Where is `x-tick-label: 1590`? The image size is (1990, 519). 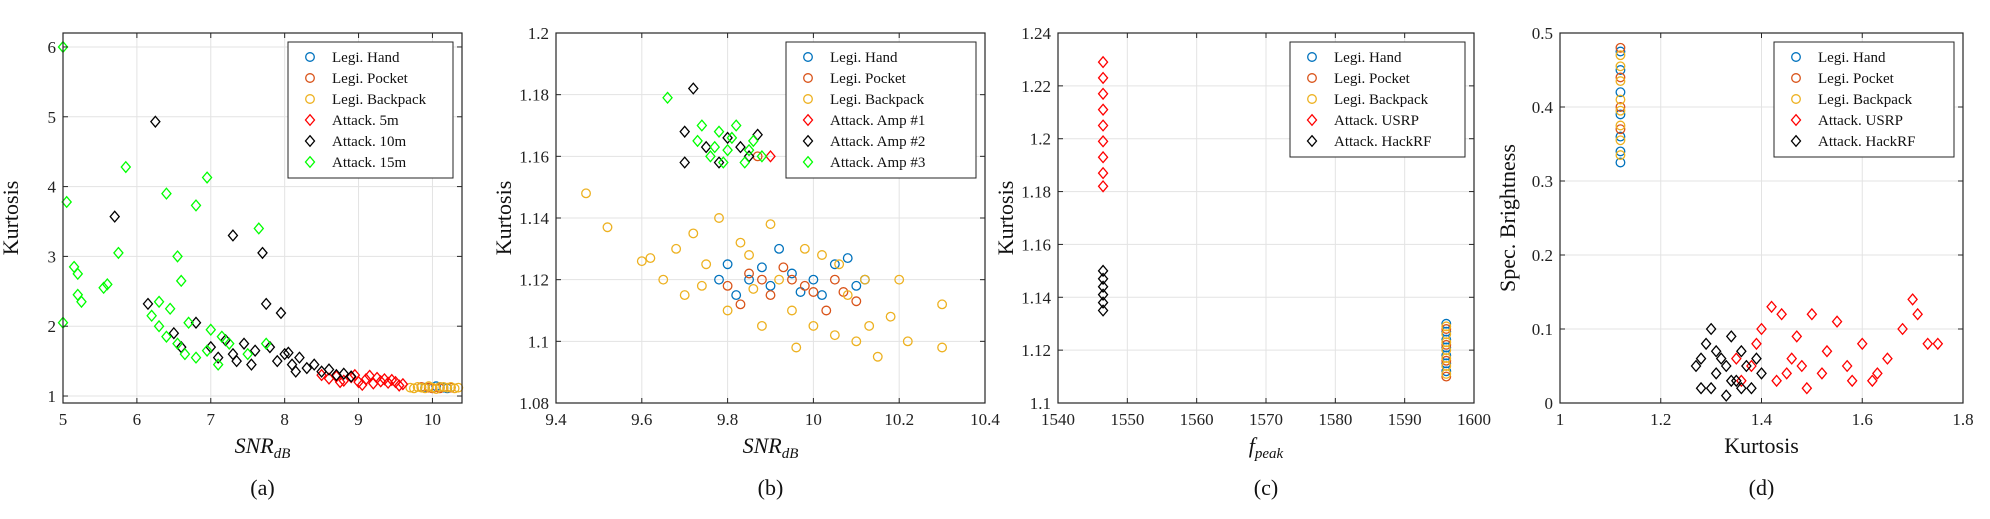
x-tick-label: 1590 is located at coordinates (1405, 419).